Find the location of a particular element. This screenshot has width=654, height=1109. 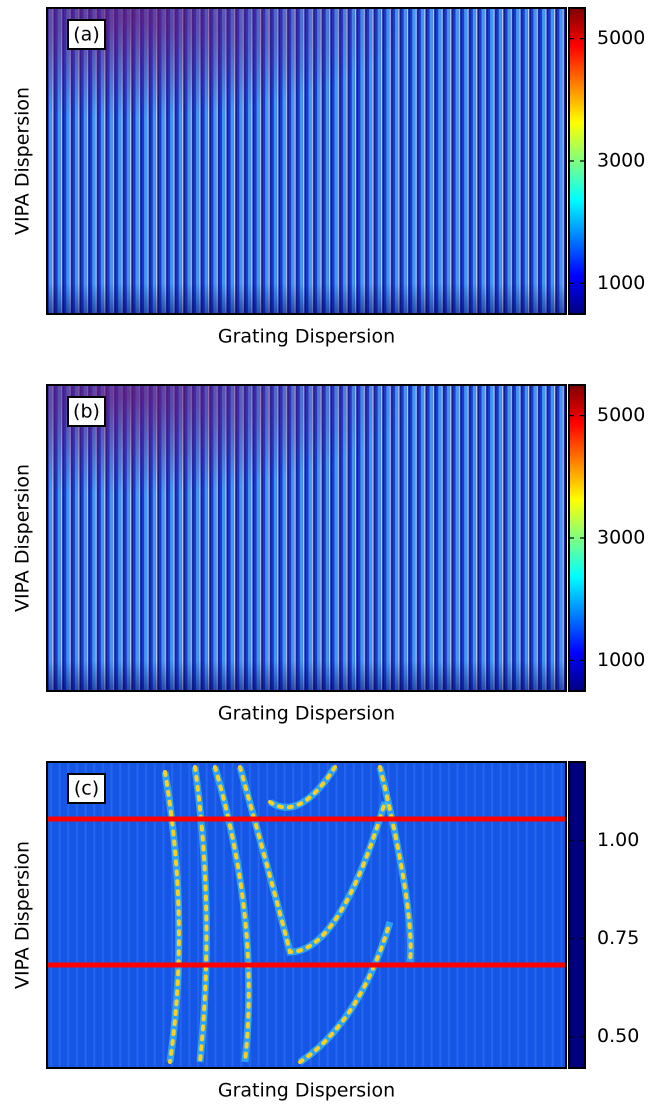

panel-label: (a) is located at coordinates (86, 35).